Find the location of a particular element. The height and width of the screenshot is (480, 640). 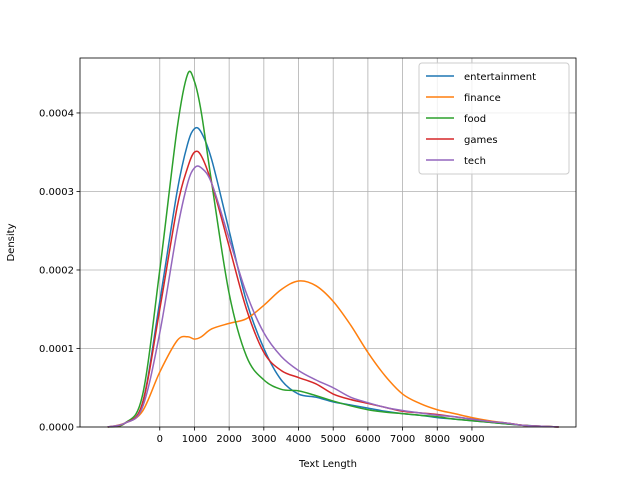

x-tick-label: 3000 is located at coordinates (263, 439).